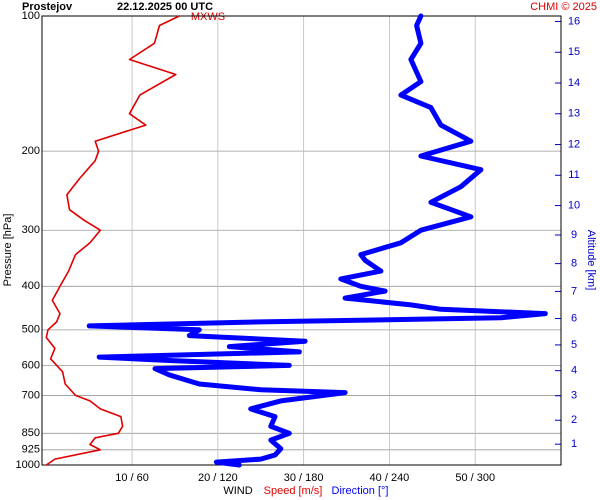 Image resolution: width=600 pixels, height=500 pixels. I want to click on x-tick-label: 20 / 120, so click(218, 478).